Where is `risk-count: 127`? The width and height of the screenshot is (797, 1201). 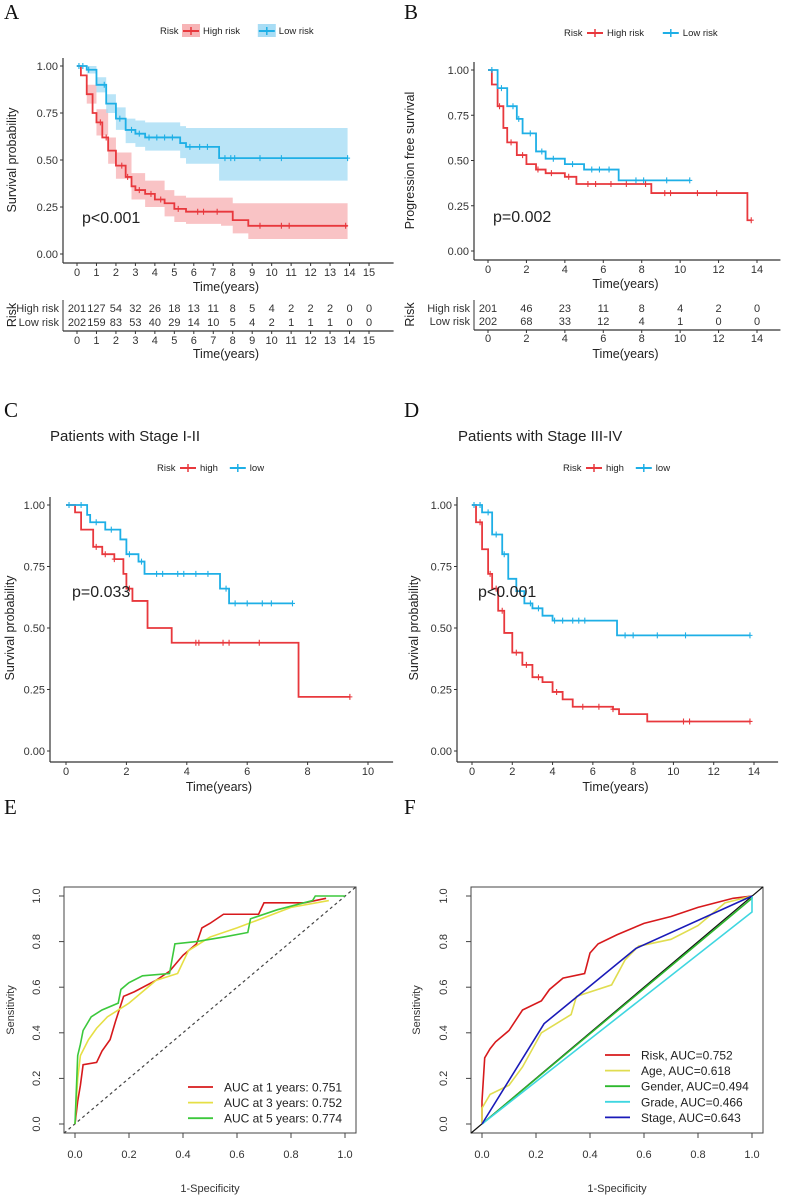 risk-count: 127 is located at coordinates (96, 309).